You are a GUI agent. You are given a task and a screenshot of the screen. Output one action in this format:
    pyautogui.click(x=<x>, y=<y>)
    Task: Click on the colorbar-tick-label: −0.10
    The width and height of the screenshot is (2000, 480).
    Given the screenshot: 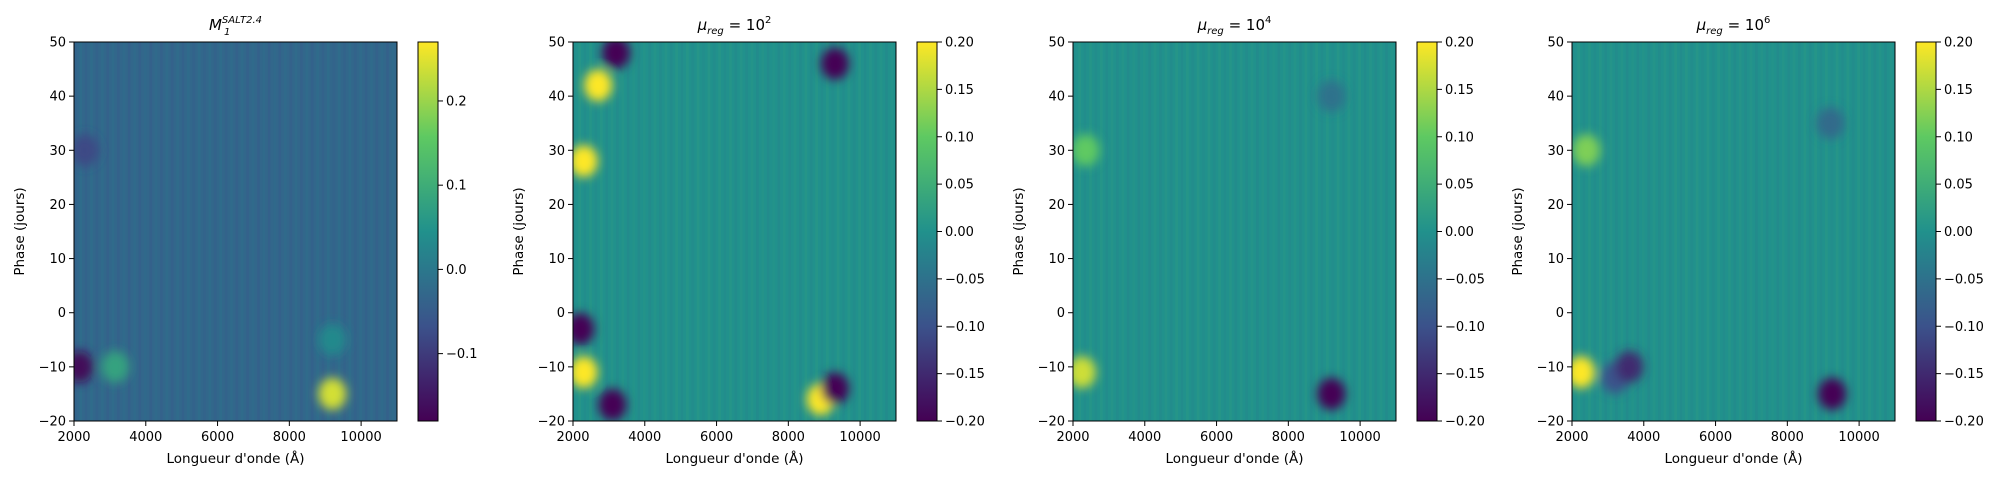 What is the action you would take?
    pyautogui.click(x=1964, y=327)
    